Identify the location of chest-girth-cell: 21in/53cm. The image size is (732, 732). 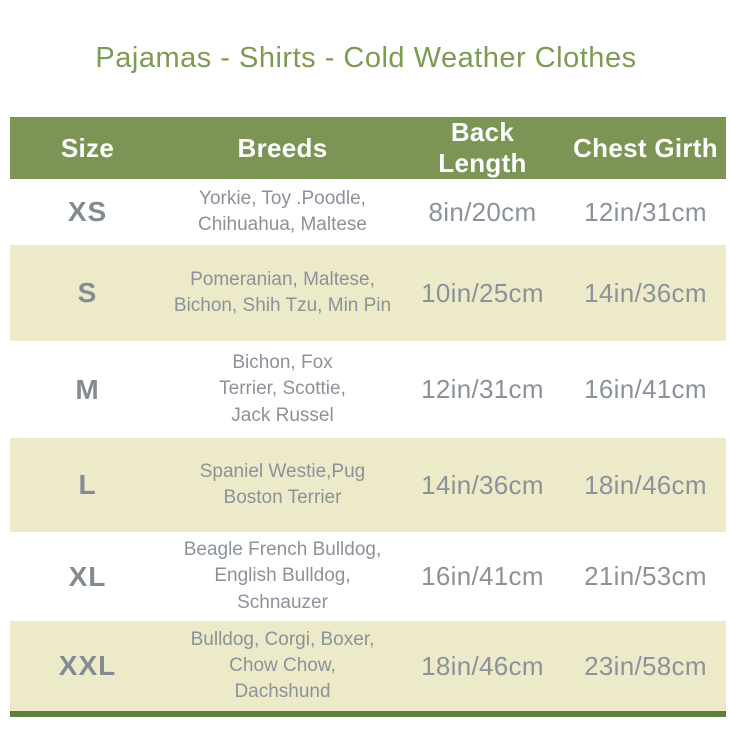
(645, 576).